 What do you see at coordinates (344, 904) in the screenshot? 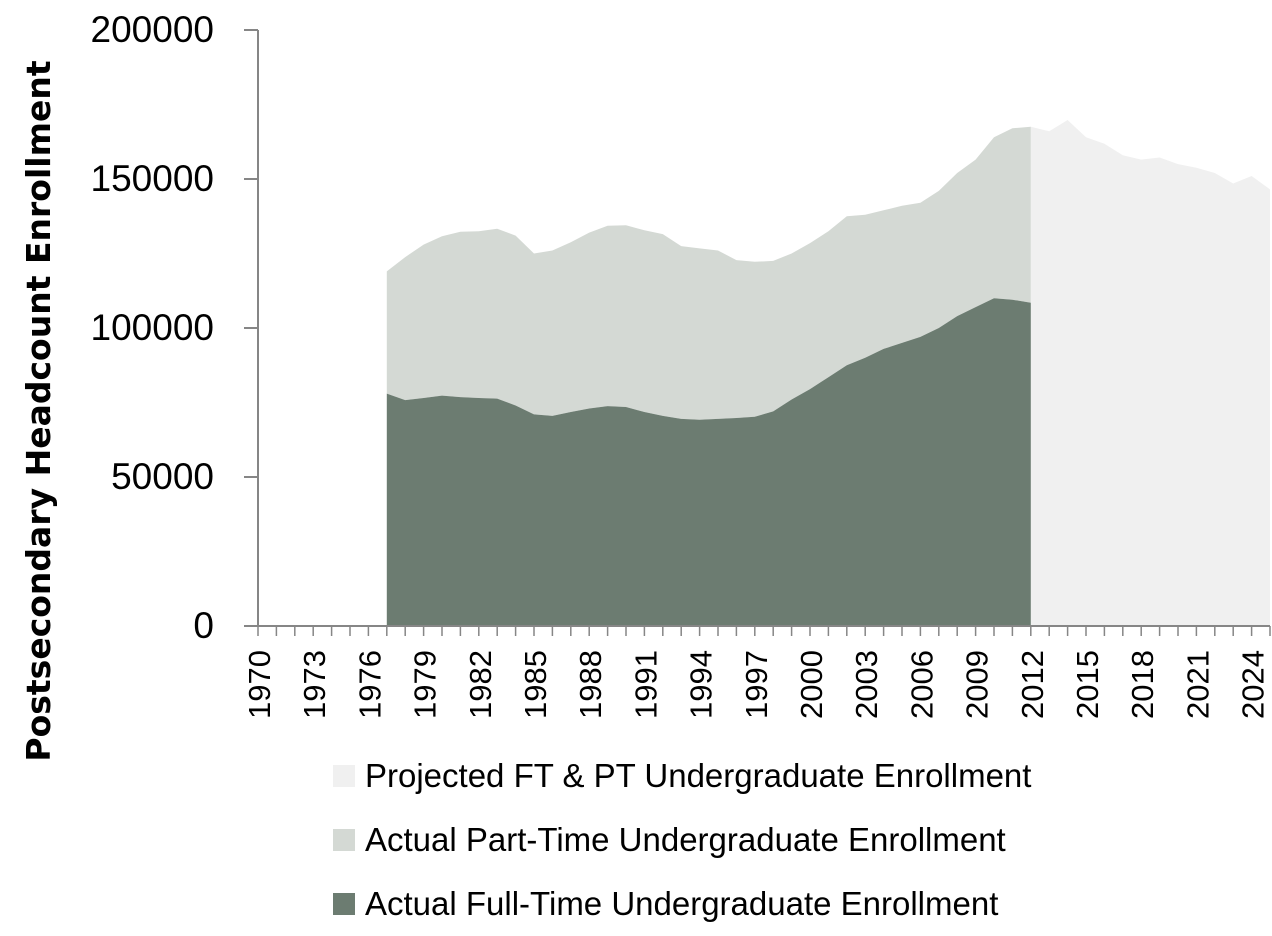
I see `legend-swatch-full-time` at bounding box center [344, 904].